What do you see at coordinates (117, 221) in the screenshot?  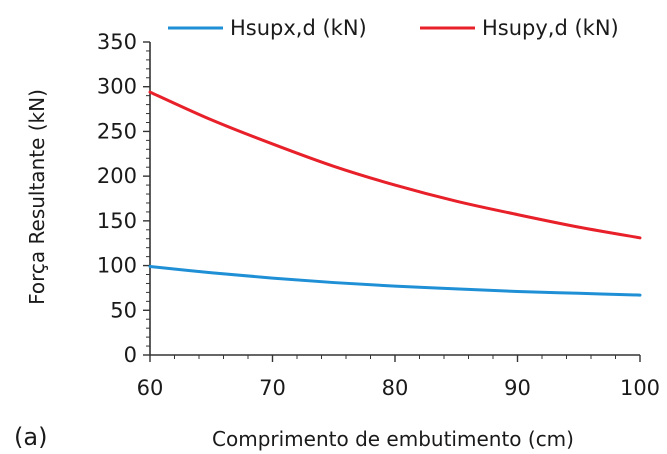 I see `y-tick-label: 150` at bounding box center [117, 221].